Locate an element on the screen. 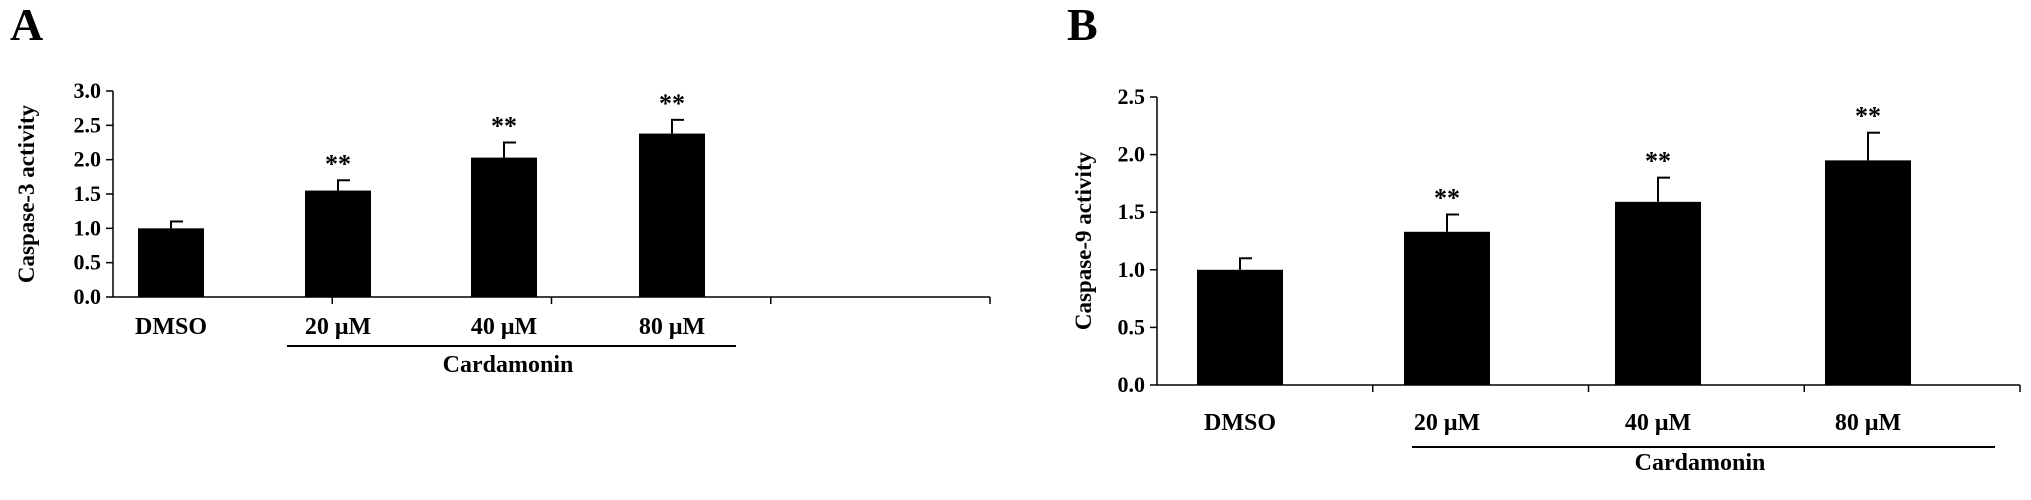 The width and height of the screenshot is (2031, 500). y-tick-label: 3.0 is located at coordinates (88, 90).